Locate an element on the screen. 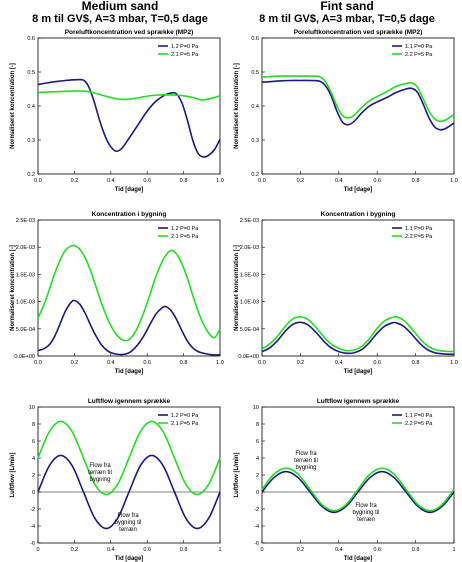  chart-title: Koncentration i bygning is located at coordinates (358, 214).